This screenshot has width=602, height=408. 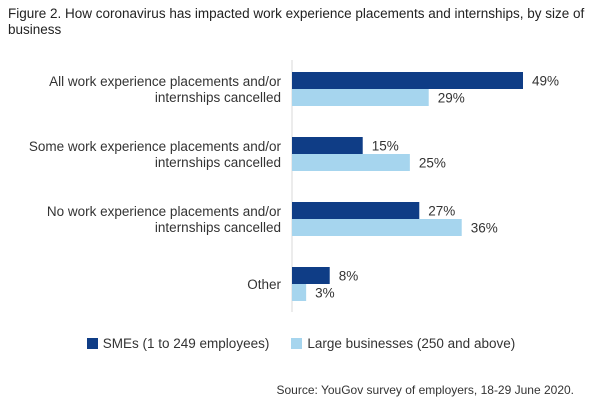 What do you see at coordinates (545, 81) in the screenshot?
I see `data-label-sme: 49%` at bounding box center [545, 81].